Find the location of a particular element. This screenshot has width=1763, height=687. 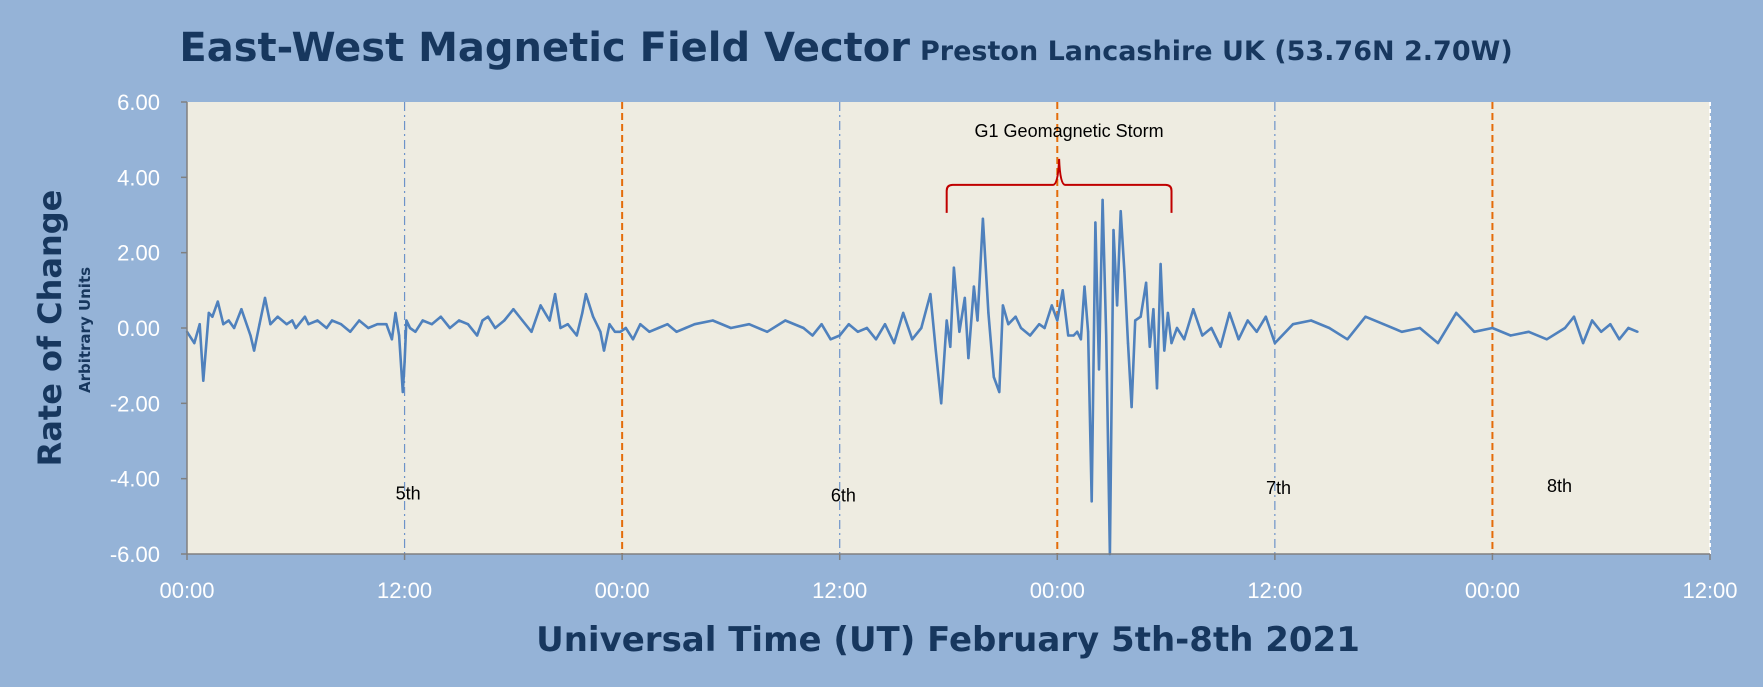

y-axis-subtitle: Arbitrary Units is located at coordinates (85, 330).